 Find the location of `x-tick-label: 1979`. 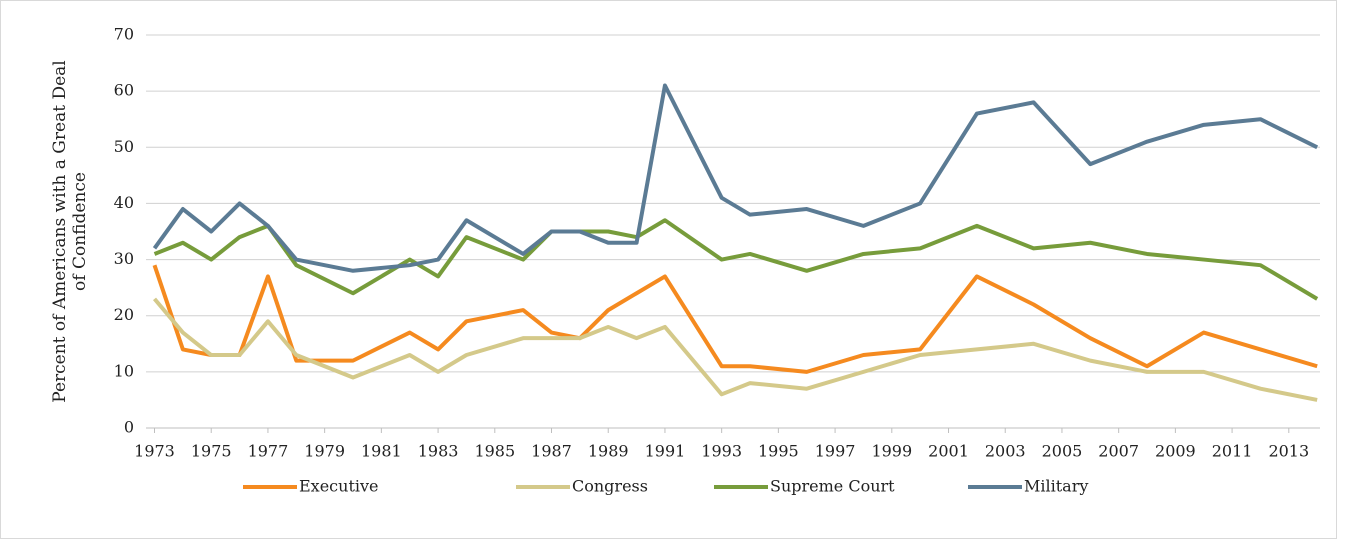

x-tick-label: 1979 is located at coordinates (324, 451).